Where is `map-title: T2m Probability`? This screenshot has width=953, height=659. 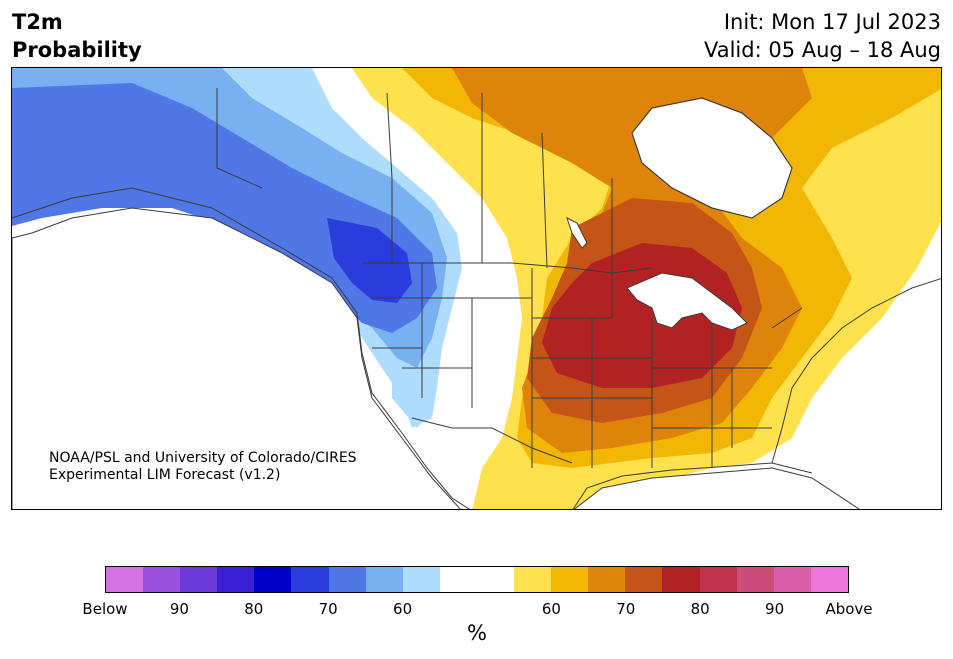 map-title: T2m Probability is located at coordinates (77, 36).